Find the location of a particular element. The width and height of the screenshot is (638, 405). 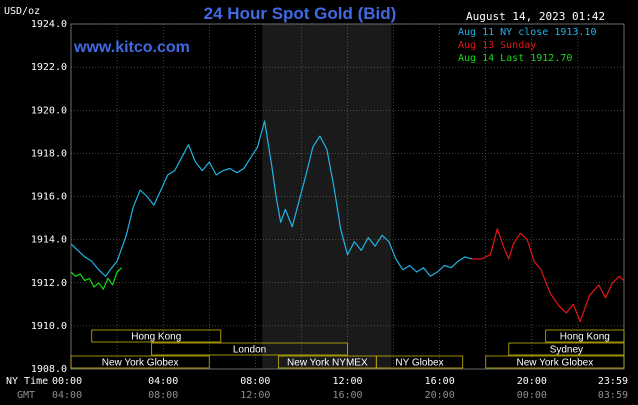

y-tick-label: 1910.0 is located at coordinates (49, 326).